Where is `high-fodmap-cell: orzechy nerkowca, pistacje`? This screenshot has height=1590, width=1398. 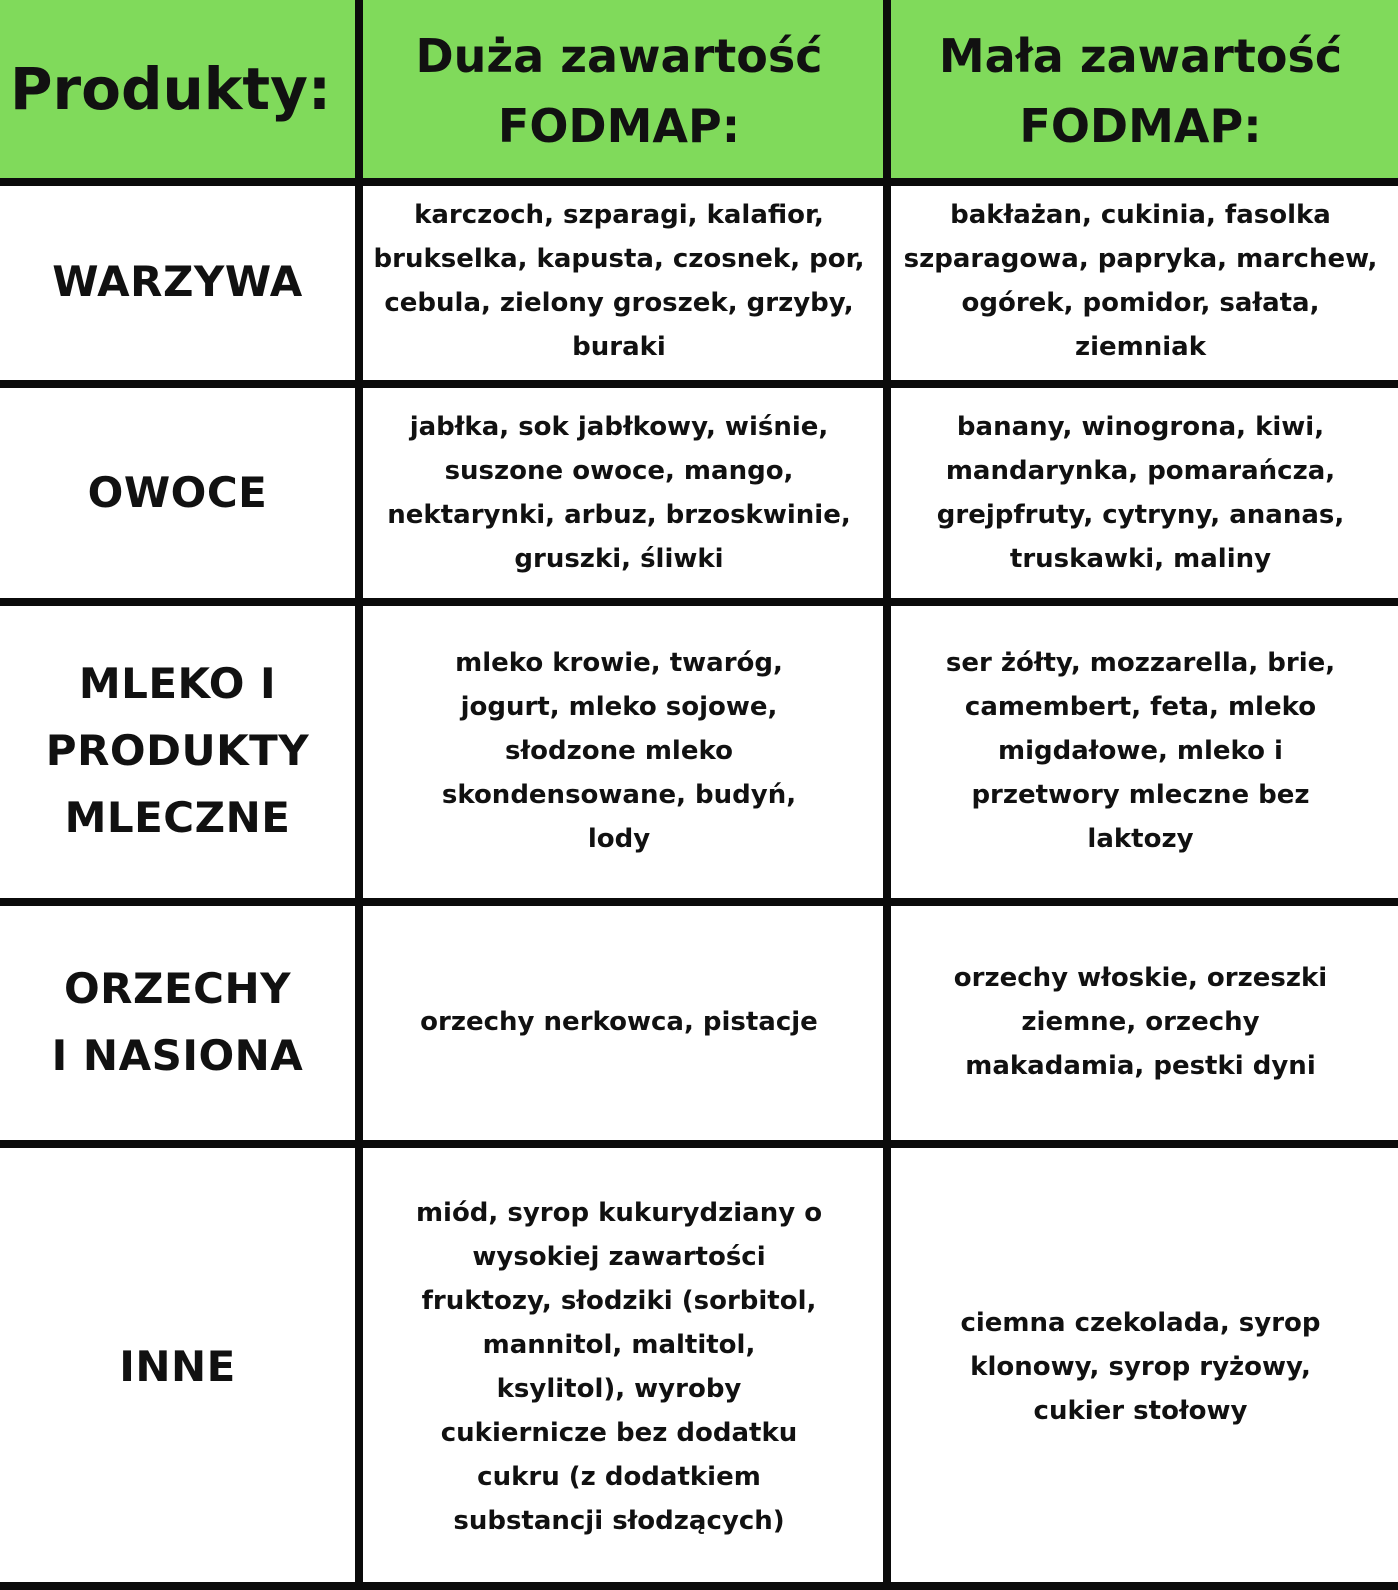
high-fodmap-cell: orzechy nerkowca, pistacje is located at coordinates (619, 1021).